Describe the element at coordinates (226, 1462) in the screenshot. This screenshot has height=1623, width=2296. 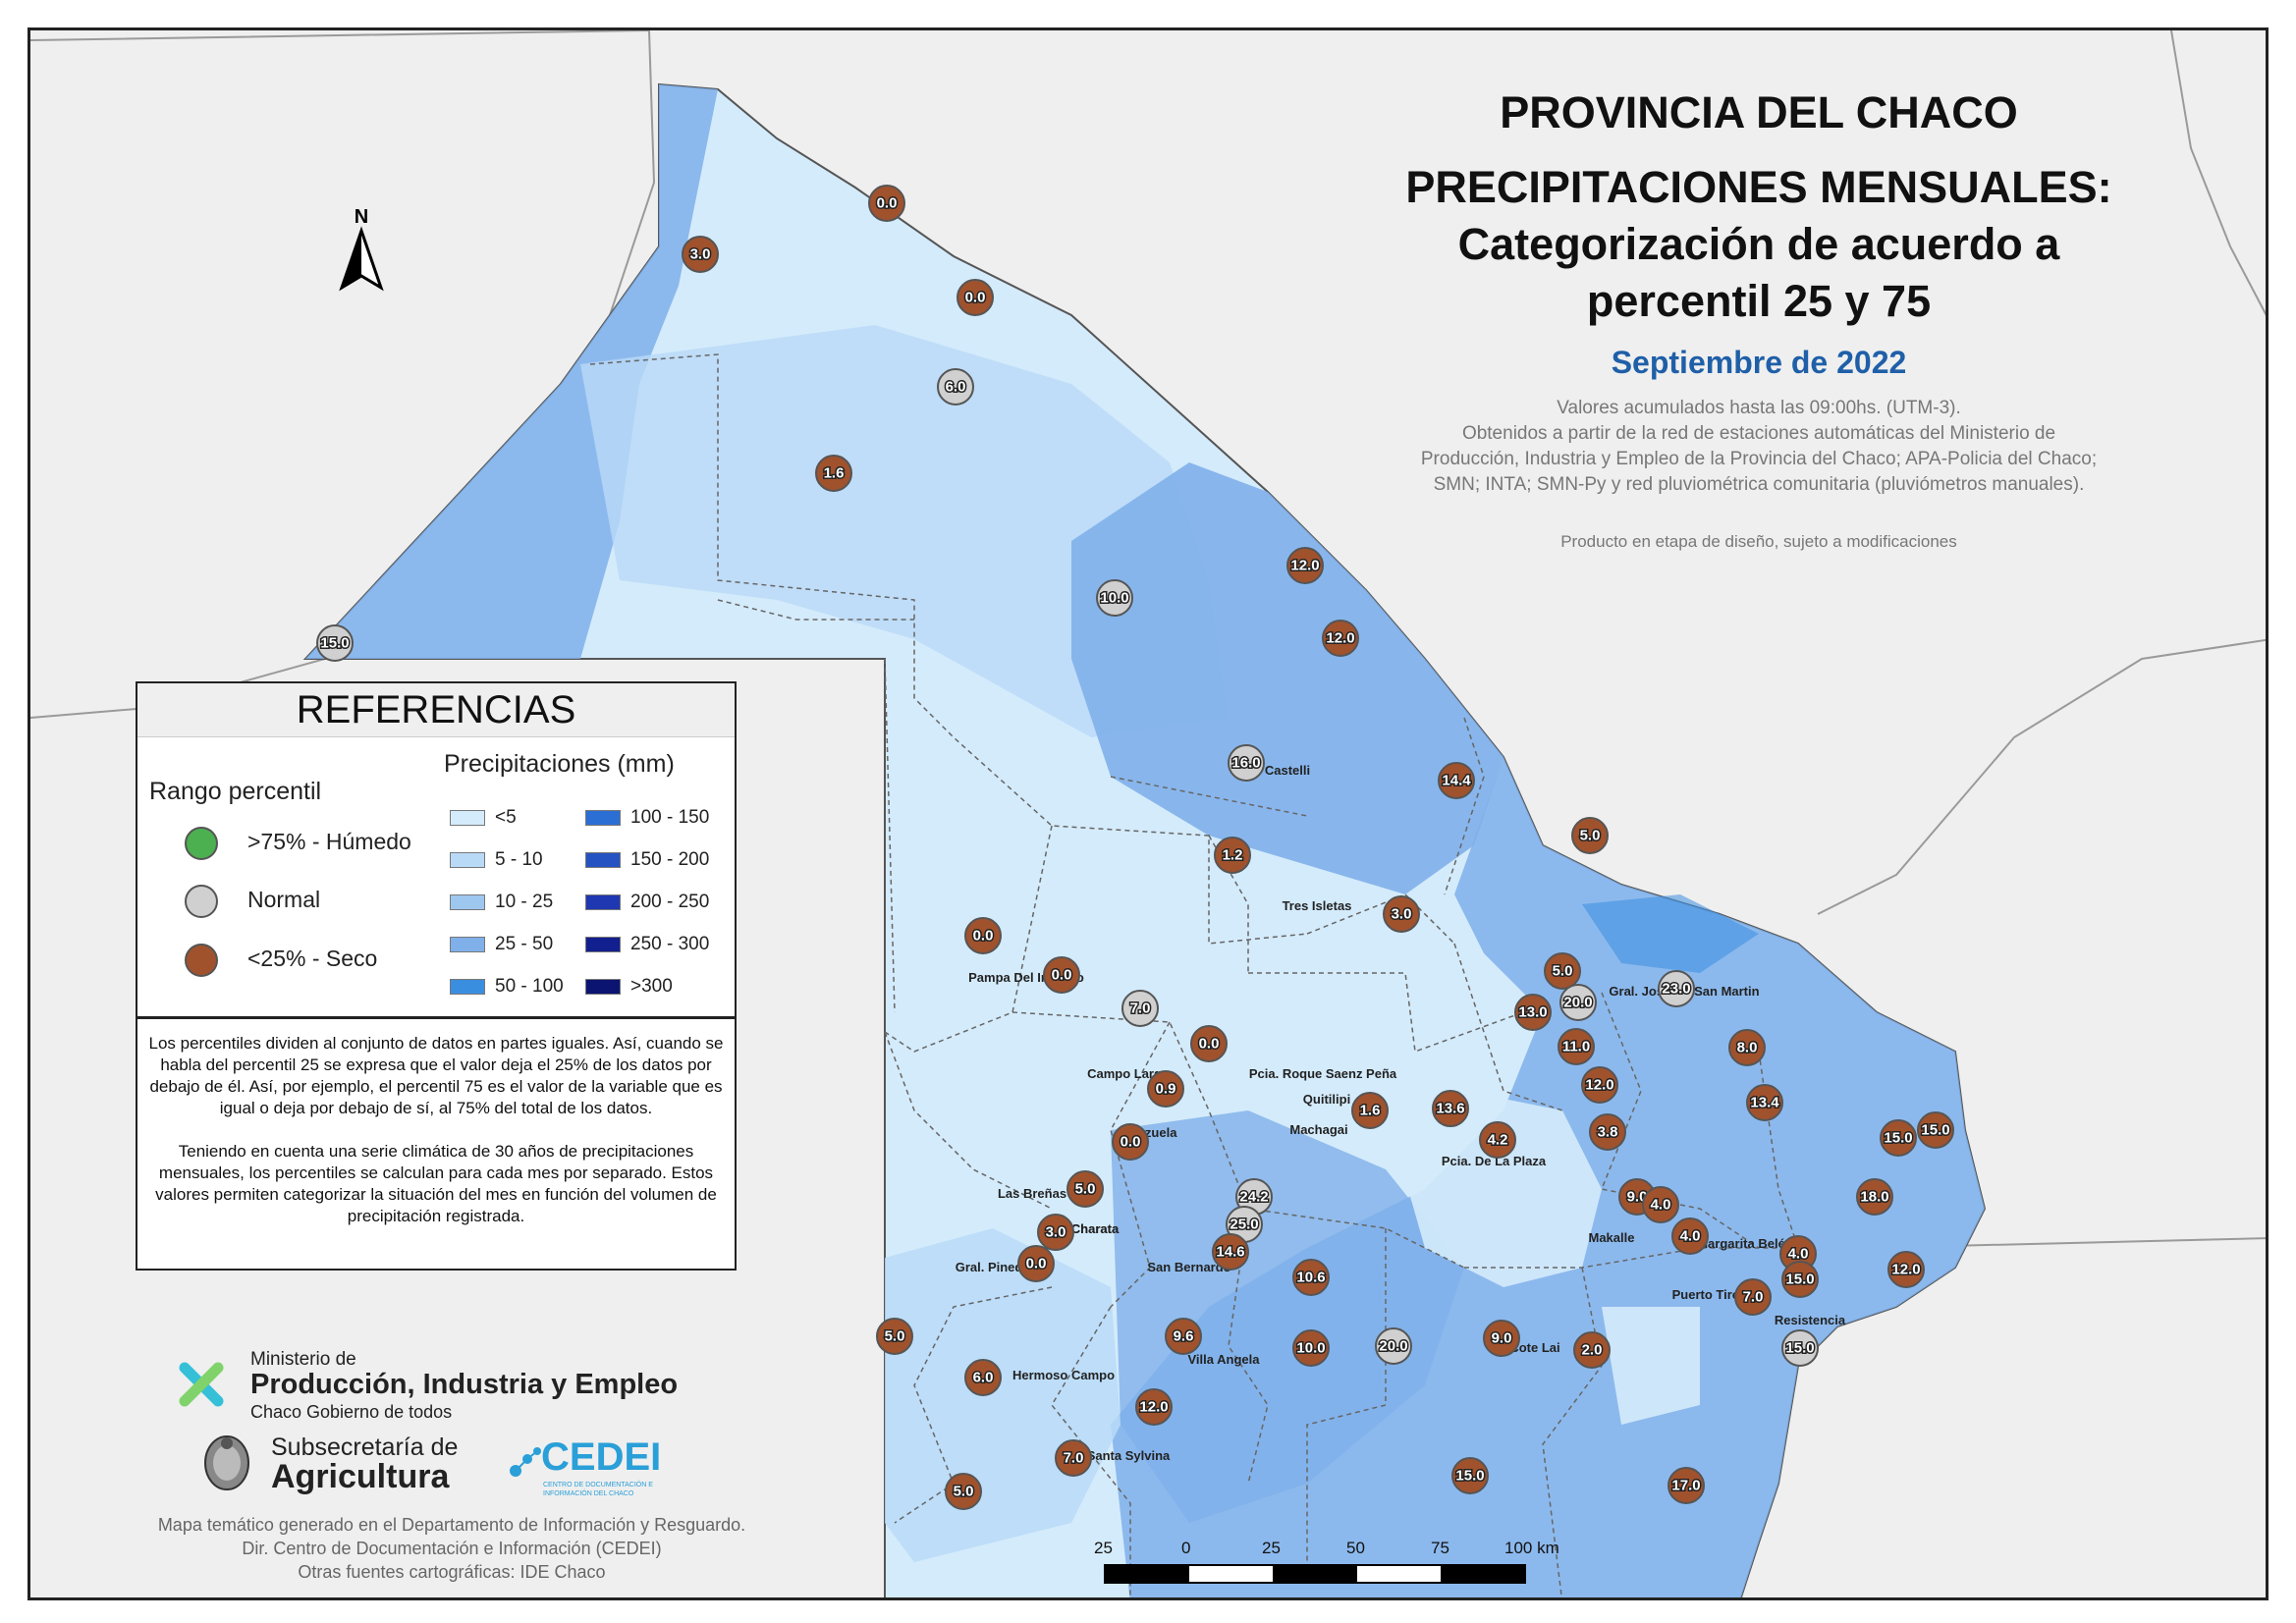
I see `coat-of-arms-icon` at that location.